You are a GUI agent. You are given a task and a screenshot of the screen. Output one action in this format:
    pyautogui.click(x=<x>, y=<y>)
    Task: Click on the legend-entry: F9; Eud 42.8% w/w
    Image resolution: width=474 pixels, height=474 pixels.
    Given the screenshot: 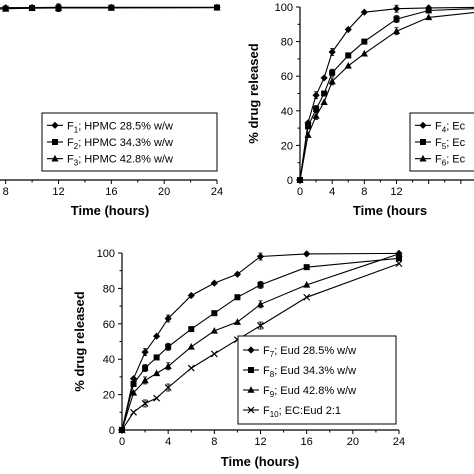 What is the action you would take?
    pyautogui.click(x=309, y=392)
    